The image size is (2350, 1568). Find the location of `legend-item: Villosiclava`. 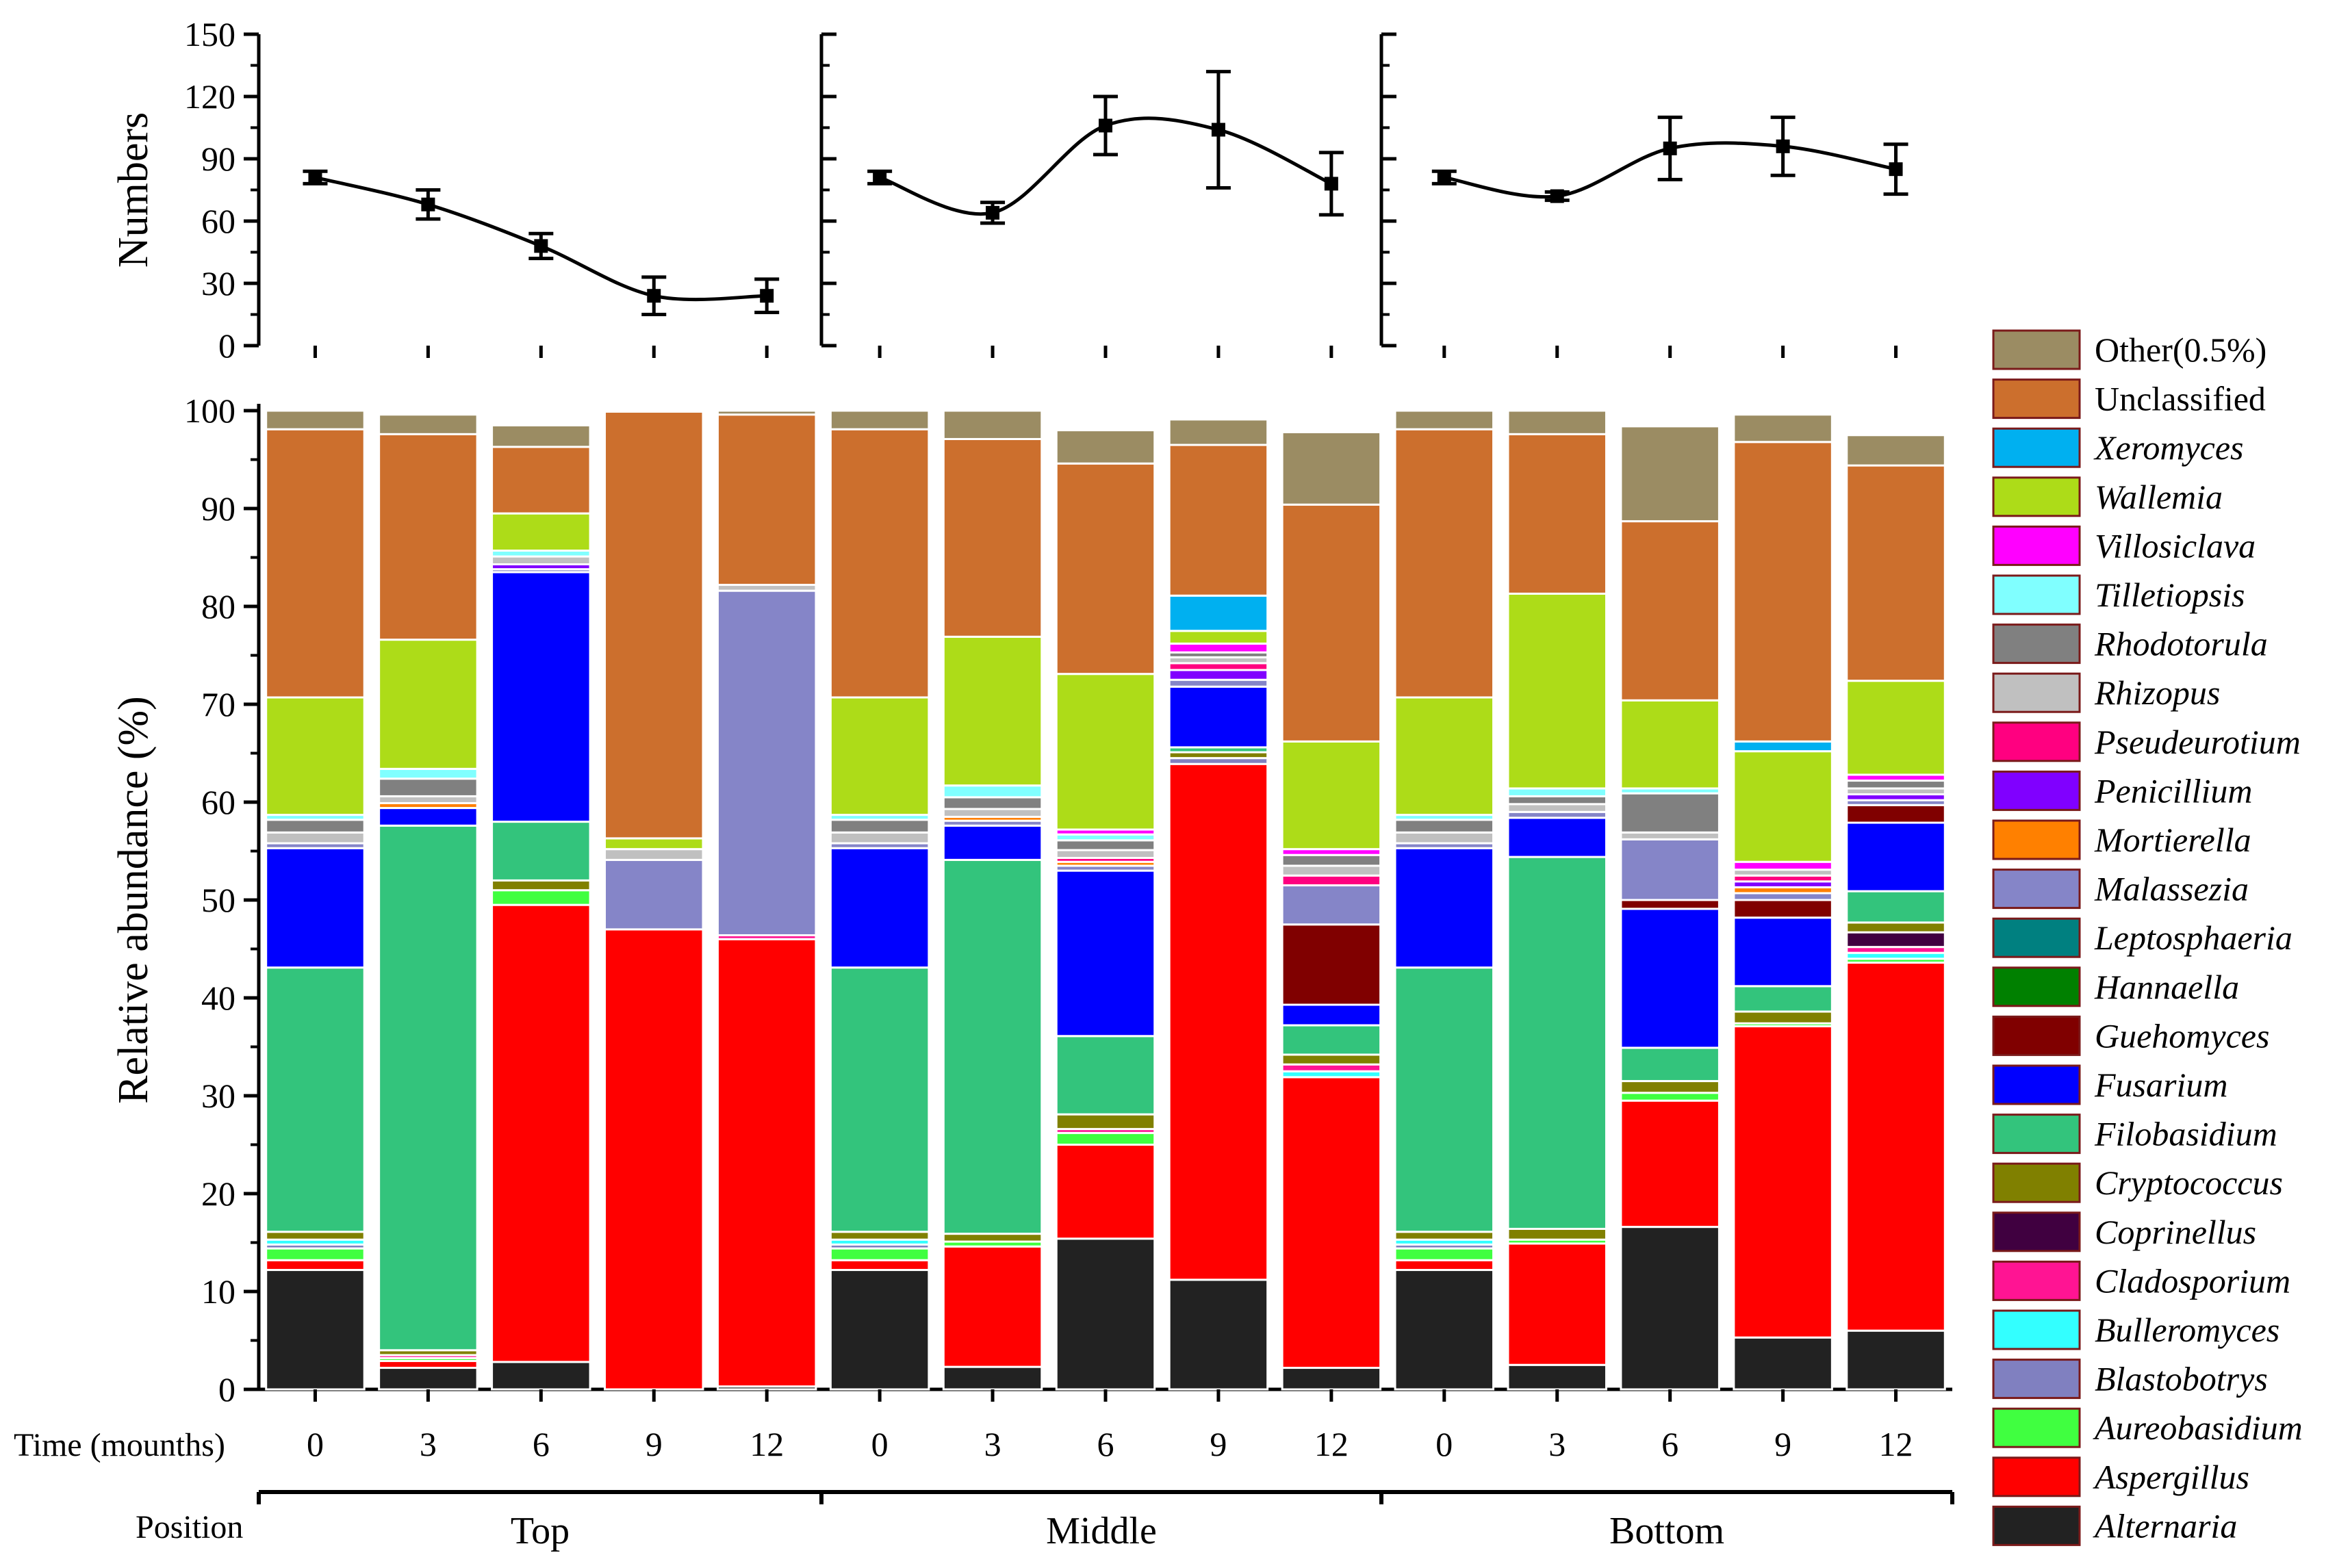

legend-item: Villosiclava is located at coordinates (2124, 545).